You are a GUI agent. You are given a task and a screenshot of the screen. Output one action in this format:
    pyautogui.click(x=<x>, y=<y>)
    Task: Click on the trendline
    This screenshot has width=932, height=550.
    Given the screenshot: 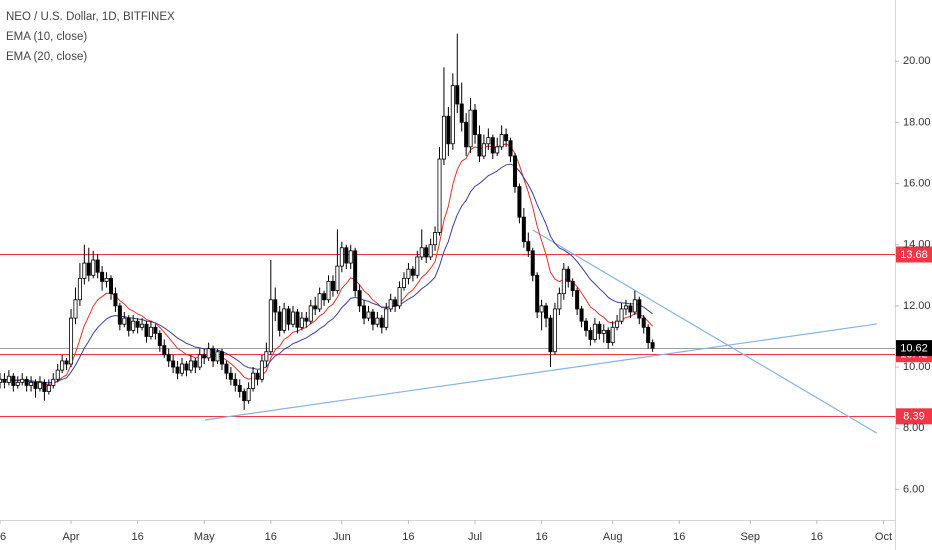 What is the action you would take?
    pyautogui.click(x=705, y=331)
    